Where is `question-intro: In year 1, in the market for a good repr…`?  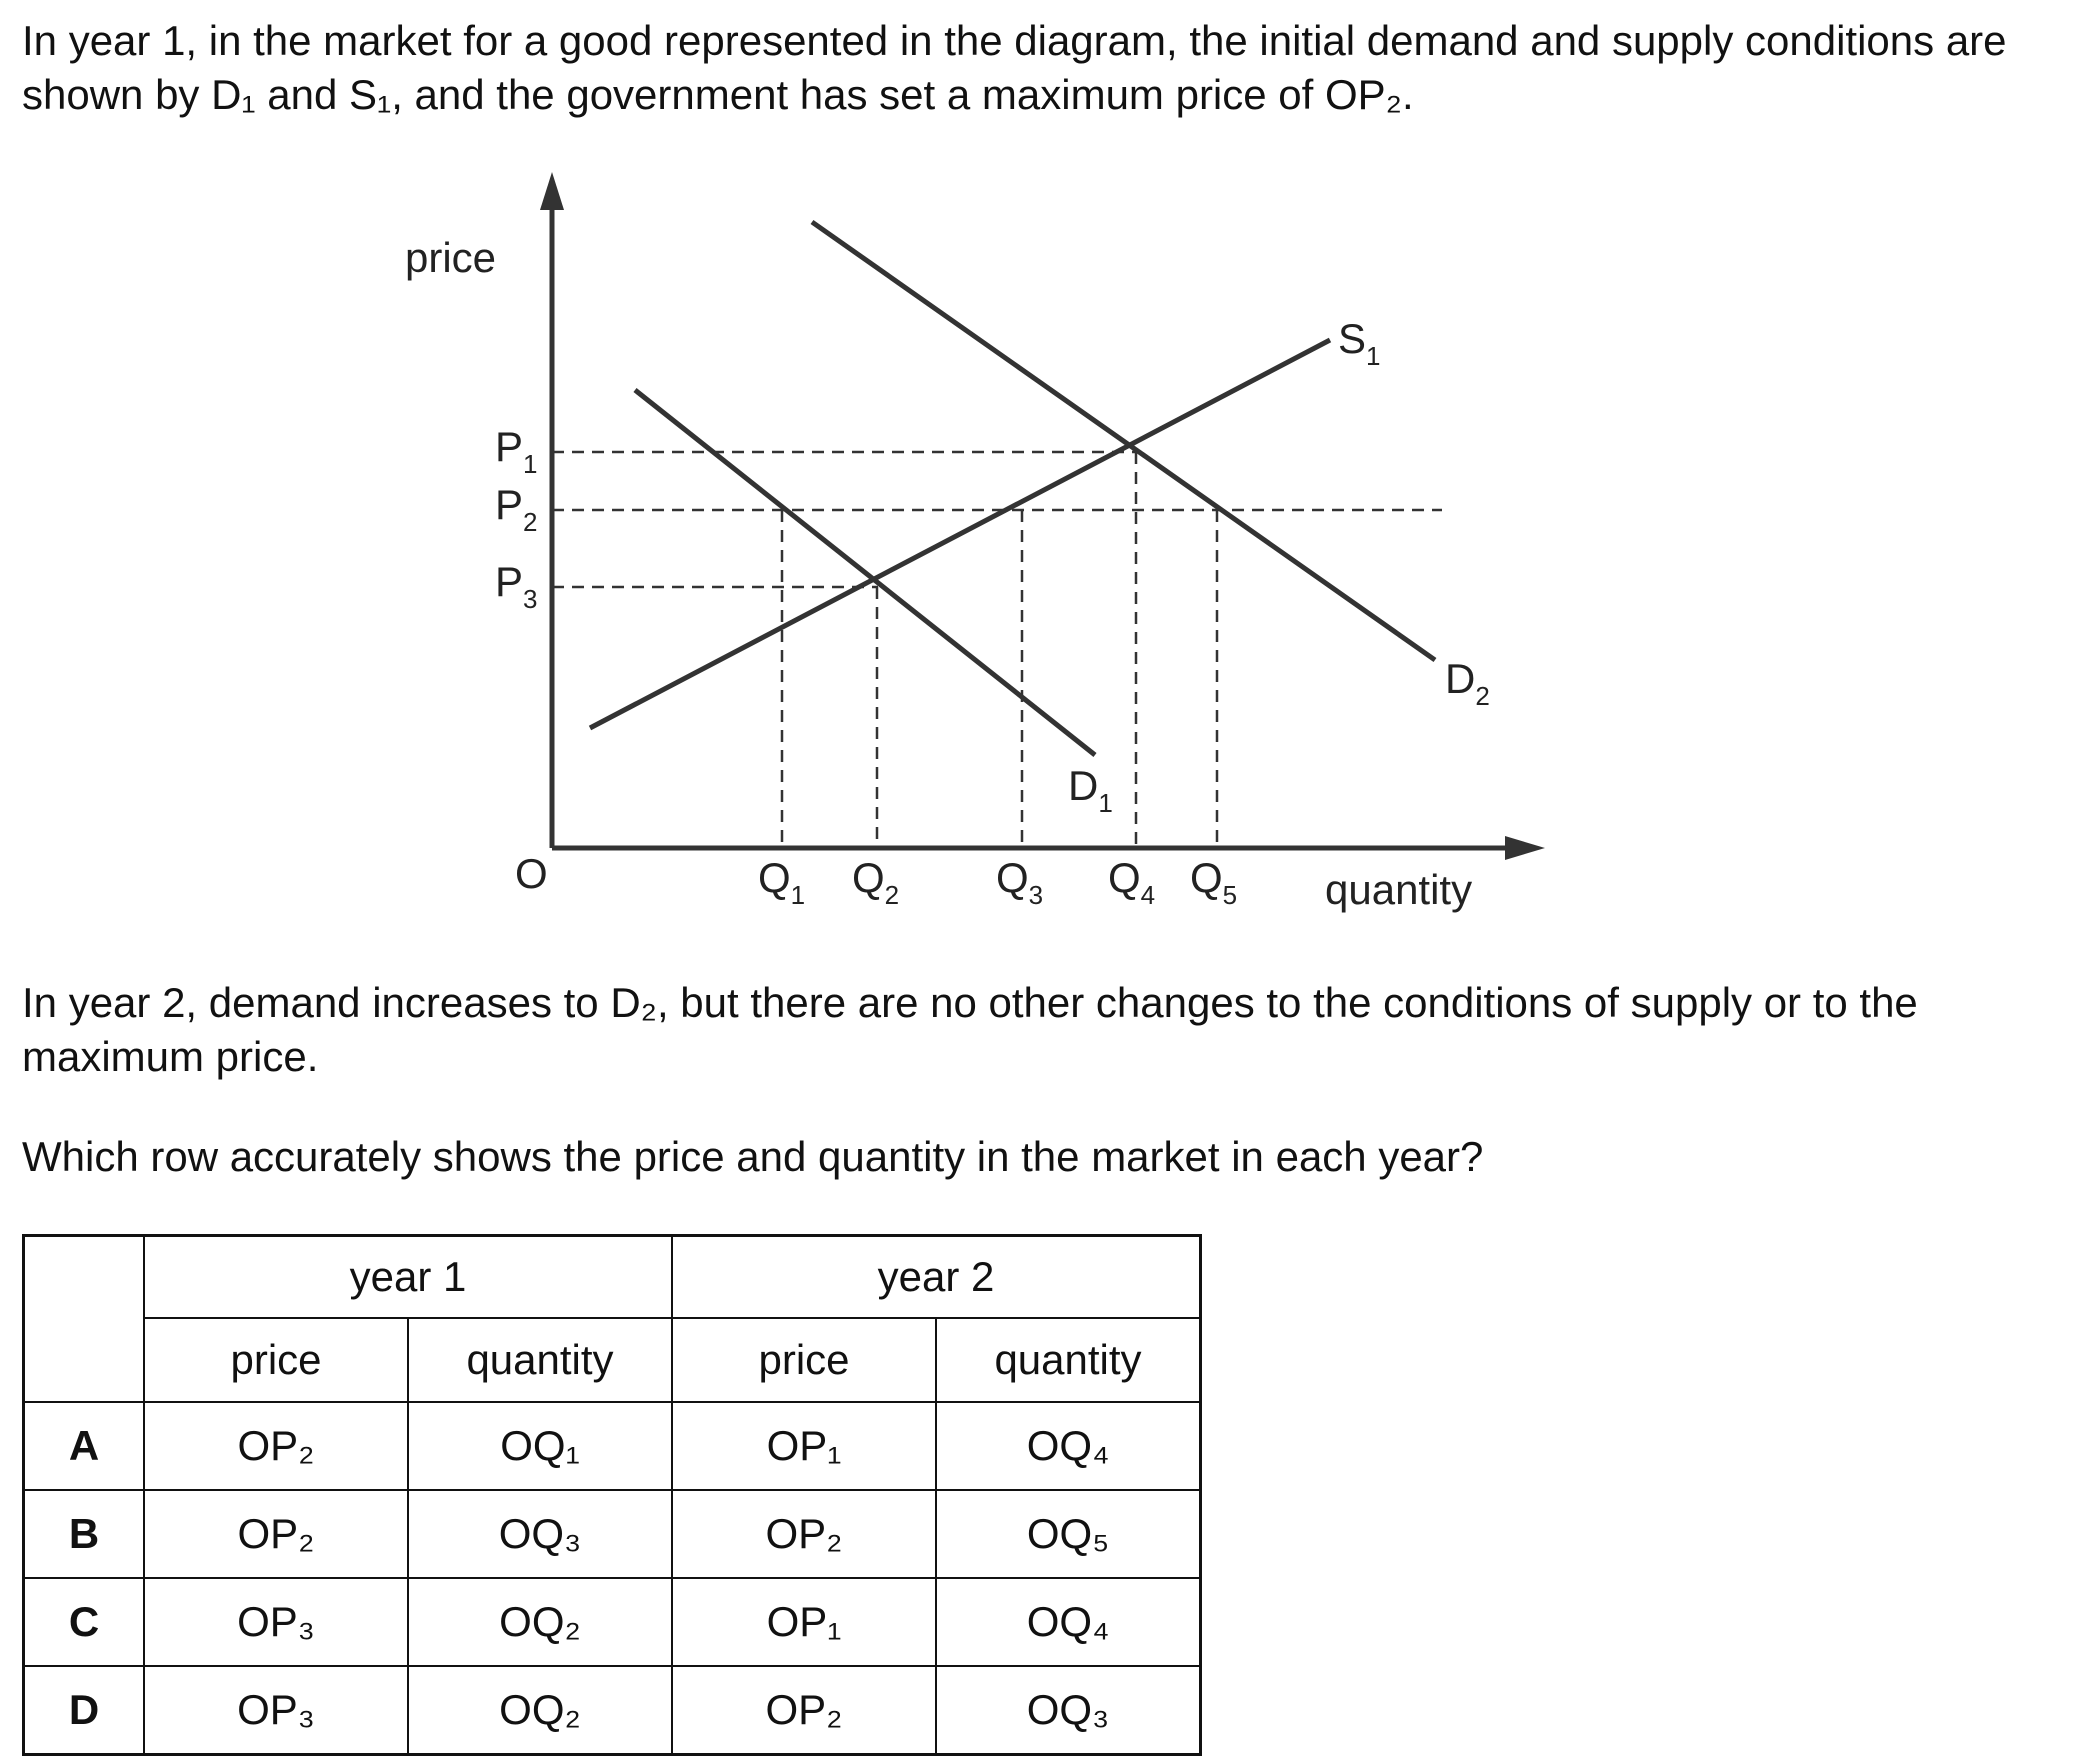 question-intro: In year 1, in the market for a good repr… is located at coordinates (1014, 67).